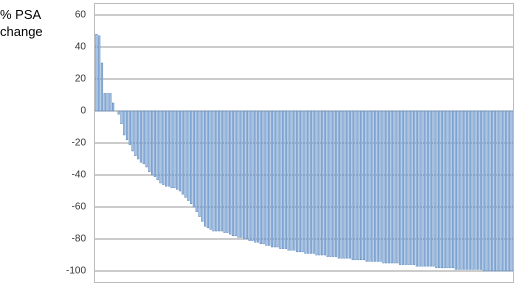 The width and height of the screenshot is (527, 286). Describe the element at coordinates (79, 239) in the screenshot. I see `y-tick-label: -80` at that location.